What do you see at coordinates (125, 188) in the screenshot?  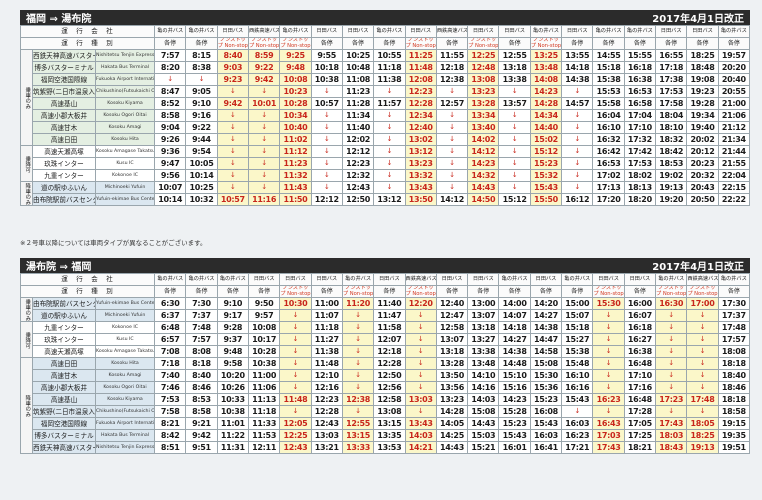 I see `stop-name-en: Michinoeki Yufuin` at bounding box center [125, 188].